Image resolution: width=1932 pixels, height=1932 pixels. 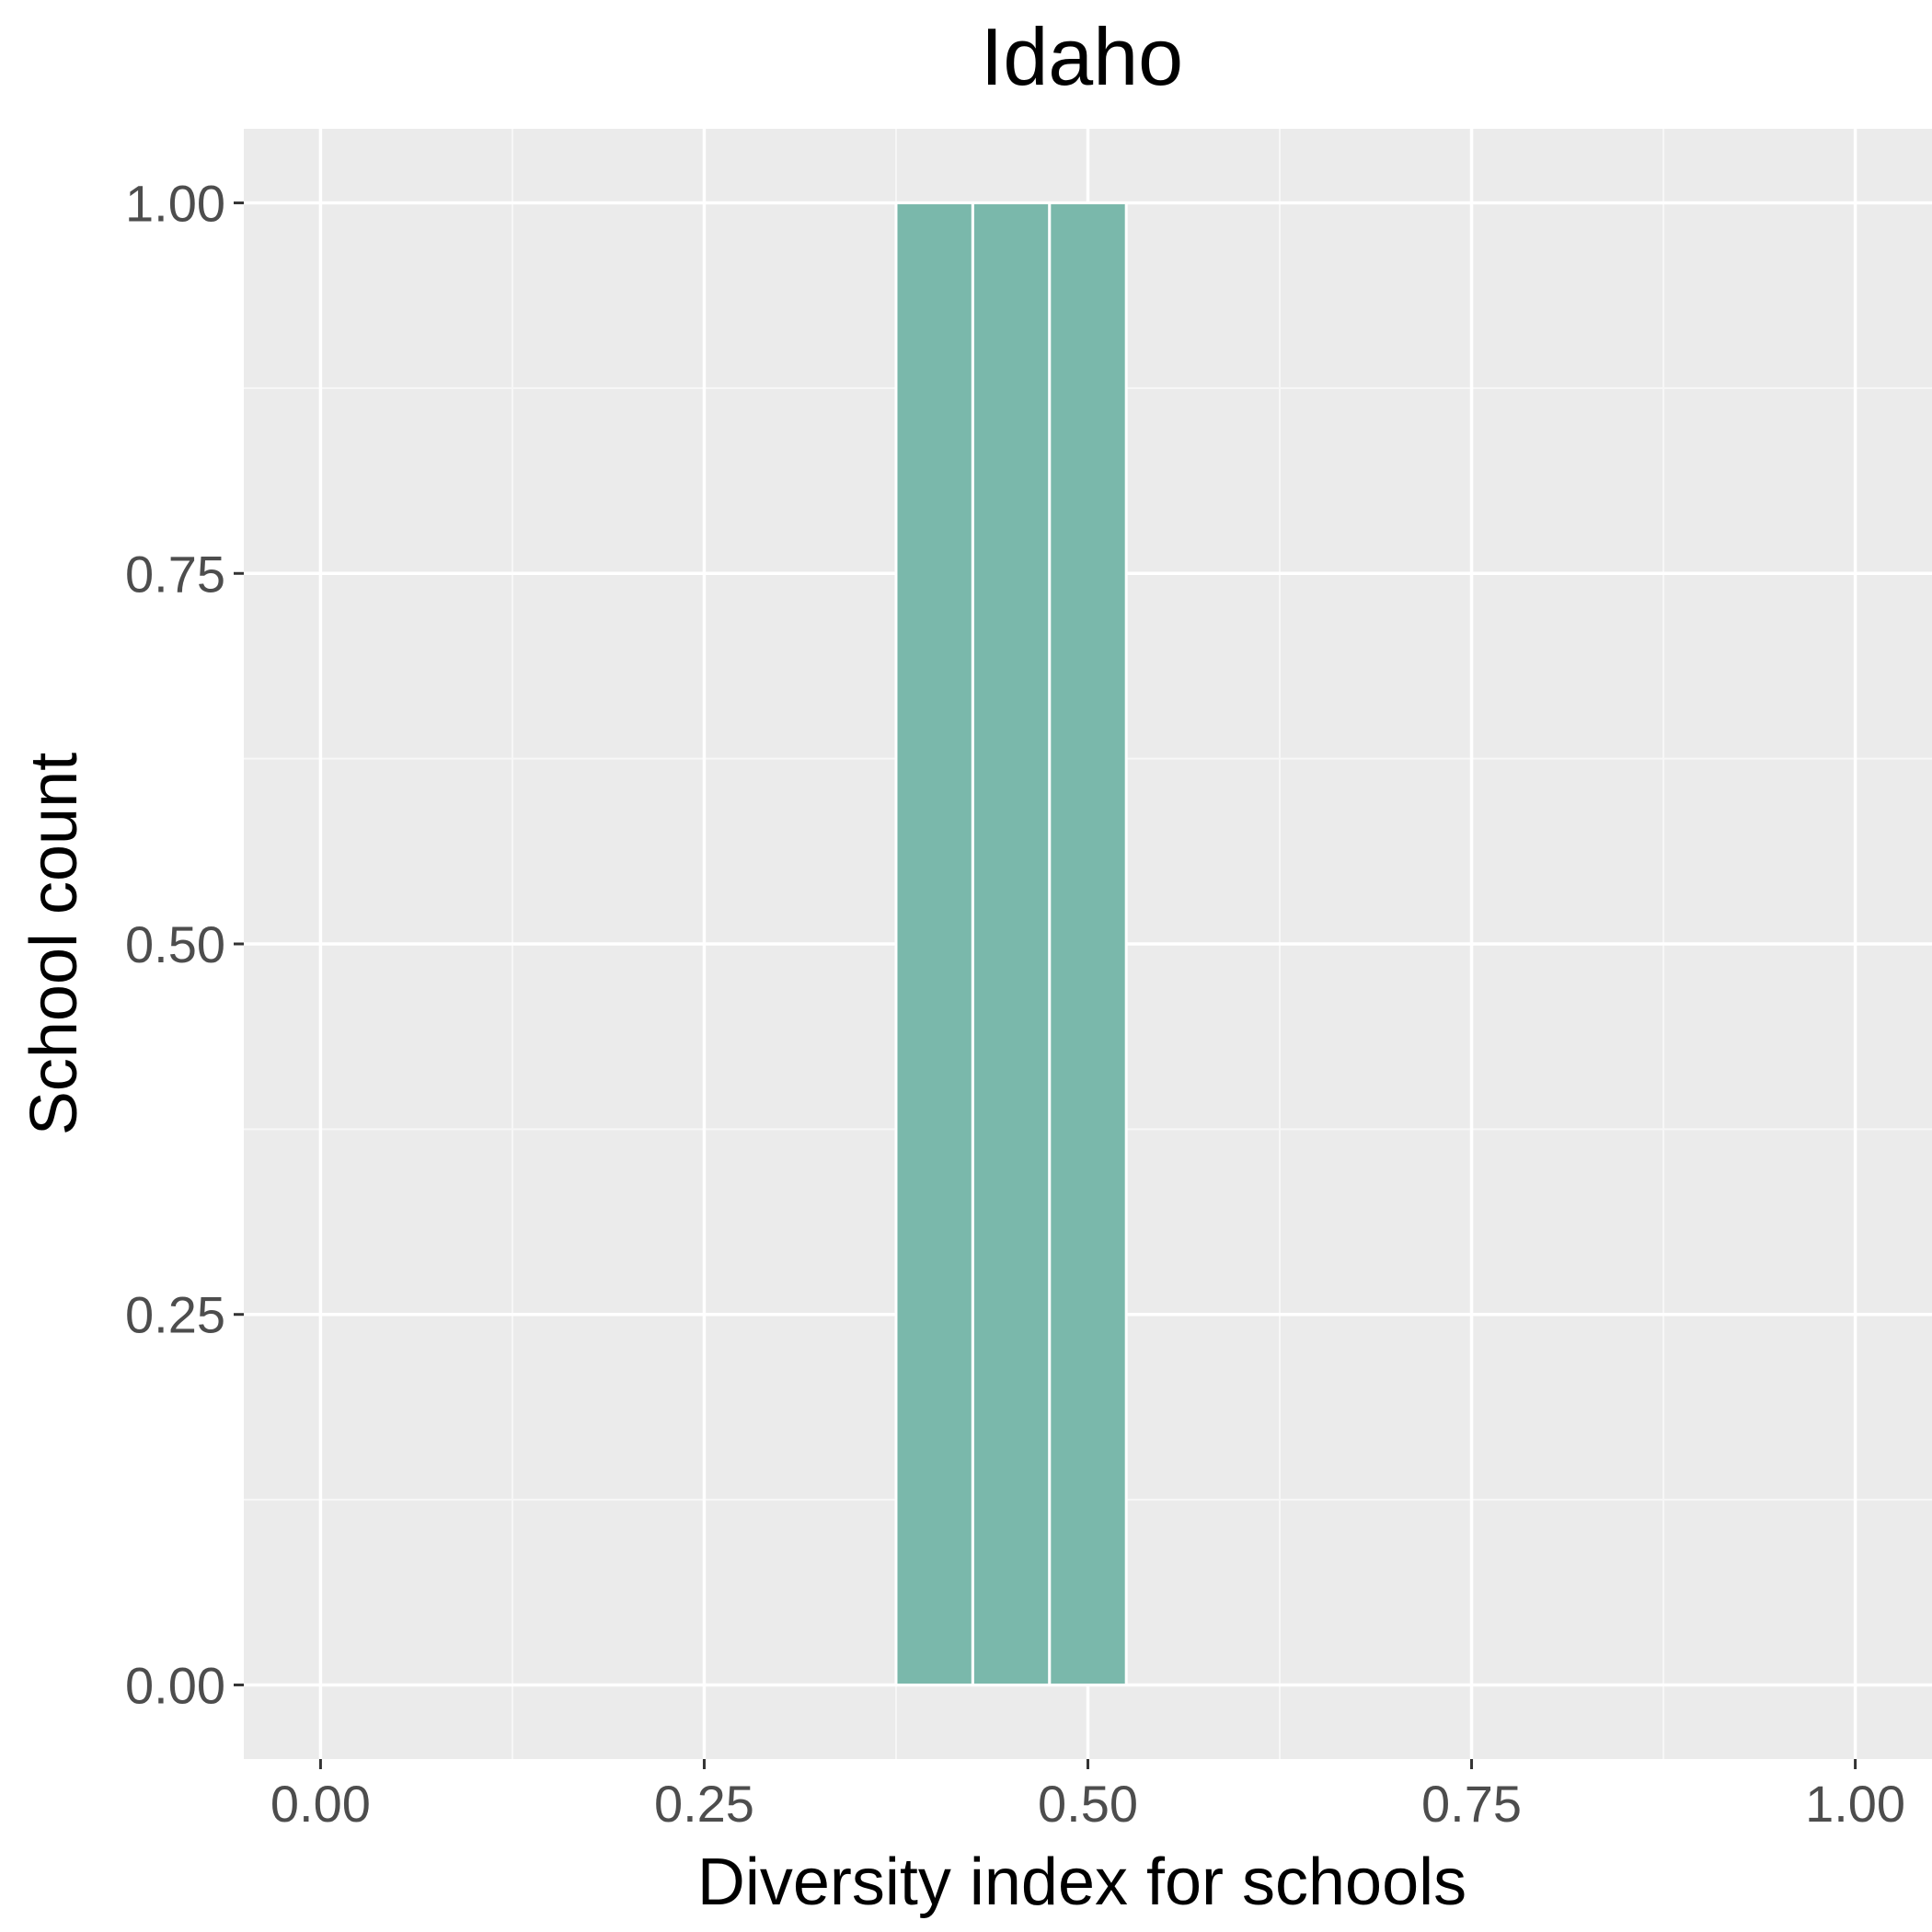 What do you see at coordinates (1081, 1882) in the screenshot?
I see `x-axis-title: Diversity index for schools` at bounding box center [1081, 1882].